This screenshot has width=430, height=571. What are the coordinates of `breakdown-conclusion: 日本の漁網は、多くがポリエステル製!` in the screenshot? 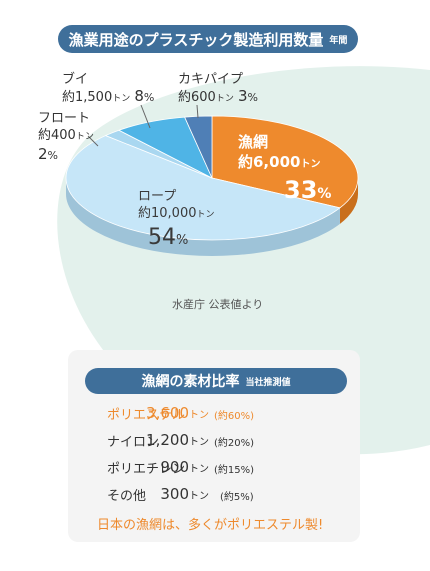 It's located at (210, 525).